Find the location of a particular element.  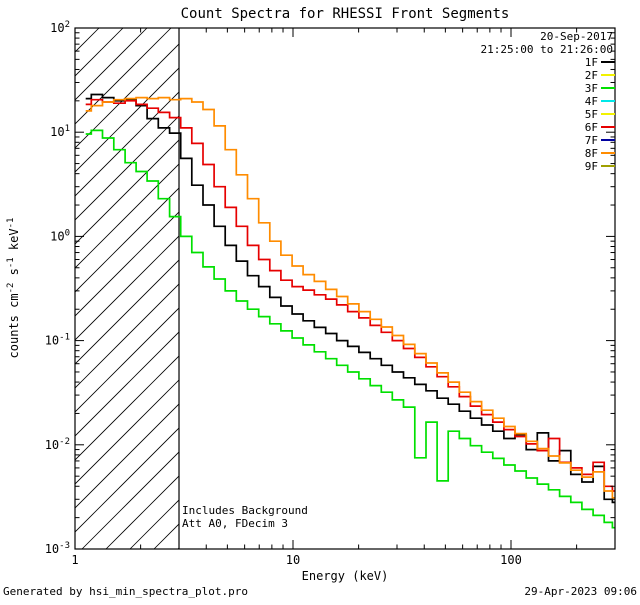

legend-item-label-9F: 9F is located at coordinates (591, 166).